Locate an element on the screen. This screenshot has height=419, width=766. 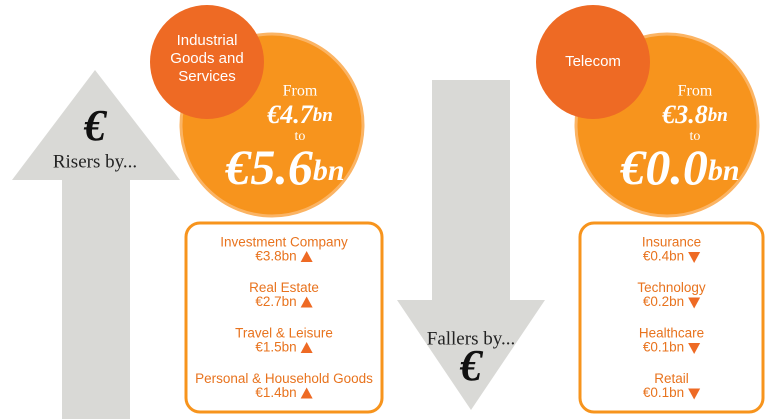
item-name: Retail is located at coordinates (671, 378).